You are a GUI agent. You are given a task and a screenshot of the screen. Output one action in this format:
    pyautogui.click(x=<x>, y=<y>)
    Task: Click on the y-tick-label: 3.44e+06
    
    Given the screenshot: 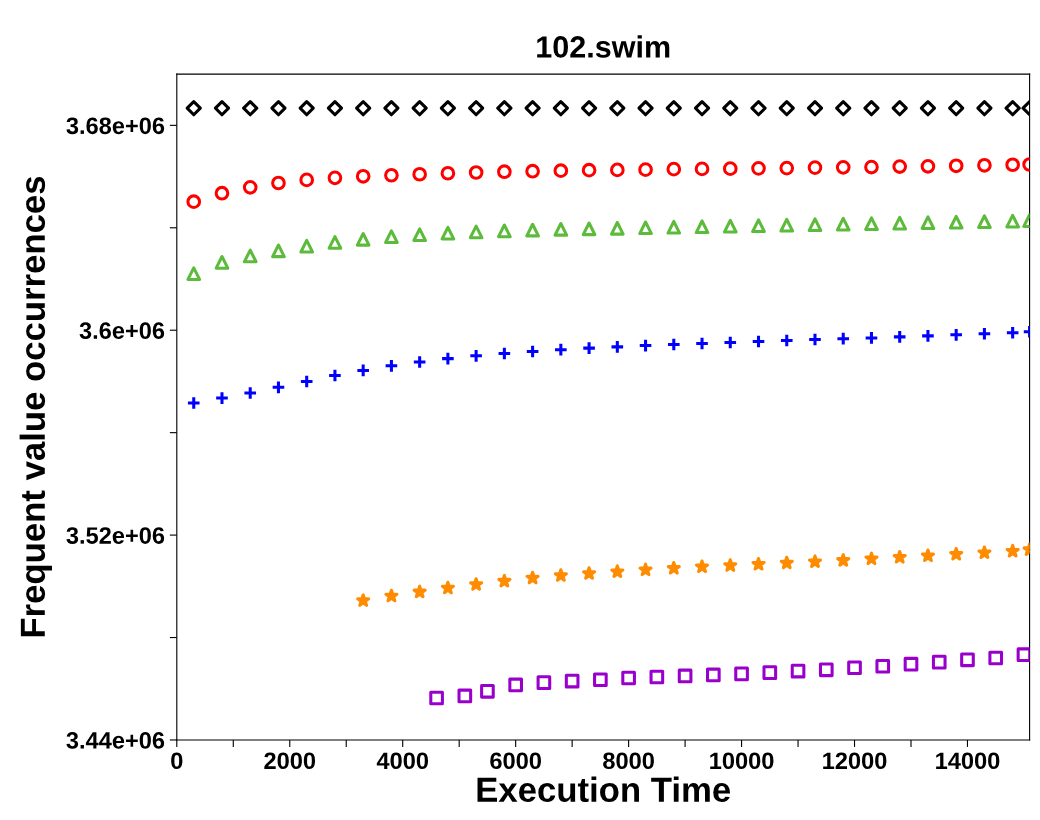 What is the action you would take?
    pyautogui.click(x=115, y=740)
    